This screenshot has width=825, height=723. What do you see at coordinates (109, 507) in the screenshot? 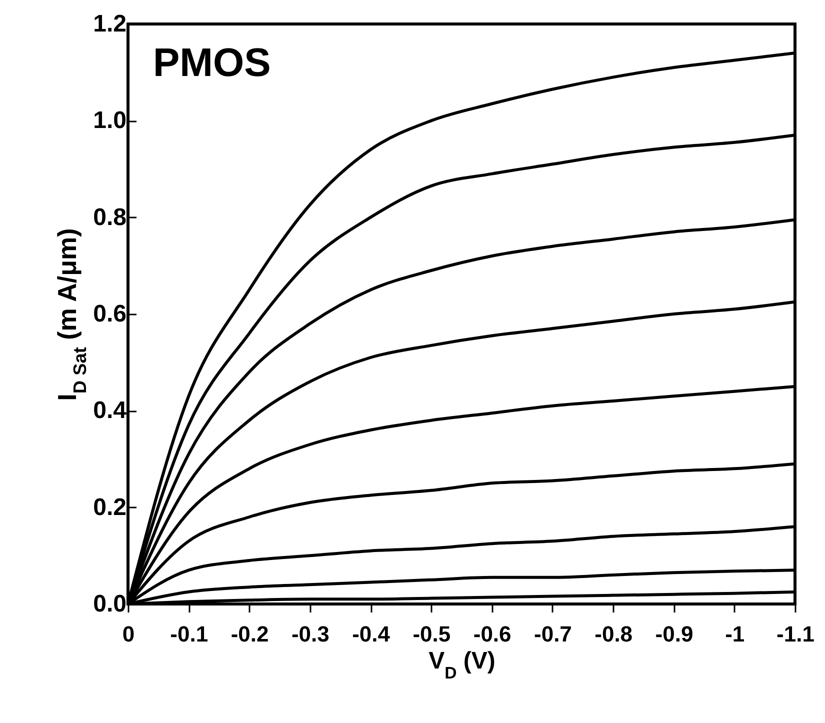
I see `y-tick-label: 0.2` at bounding box center [109, 507].